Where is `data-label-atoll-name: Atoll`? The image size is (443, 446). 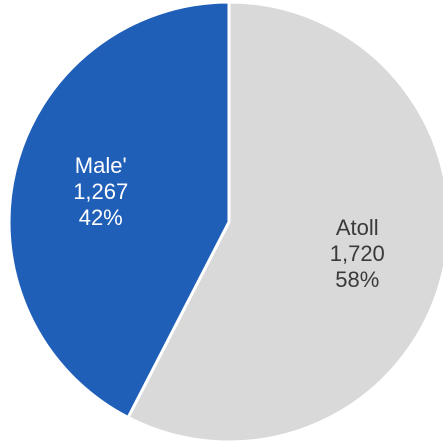
data-label-atoll-name: Atoll is located at coordinates (357, 227).